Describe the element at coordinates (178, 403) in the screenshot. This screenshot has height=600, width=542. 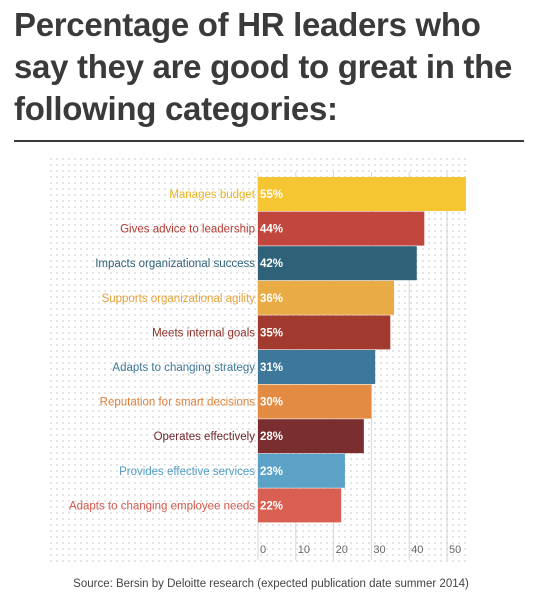
I see `category-label: Reputation for smart decisions` at that location.